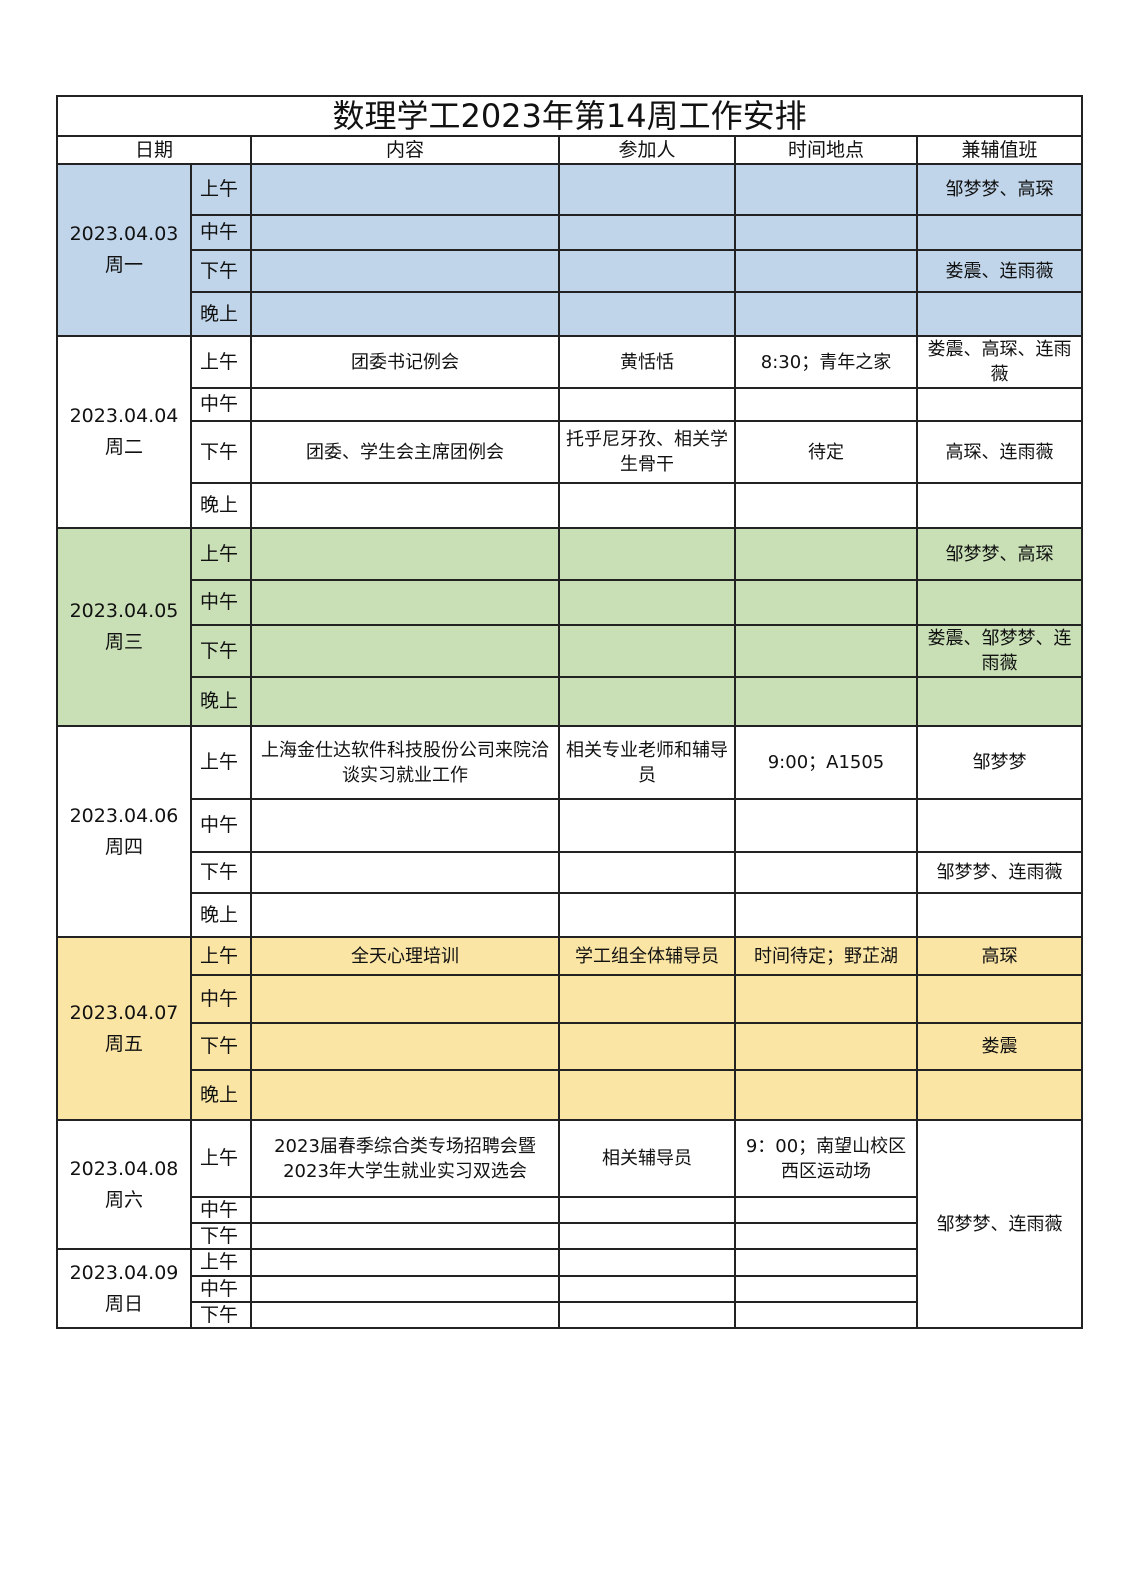  Describe the element at coordinates (999, 271) in the screenshot. I see `duty-cell: 娄震、连雨薇` at that location.